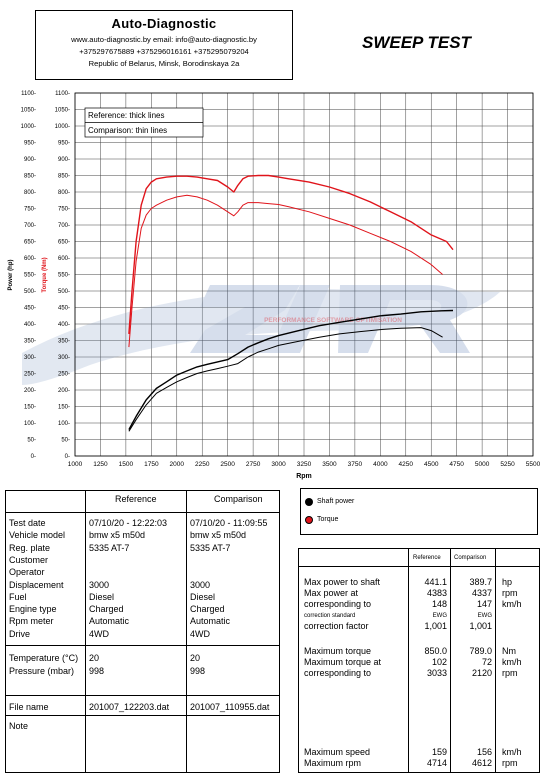 This screenshot has height=780, width=548. I want to click on info-ref: Automatic, so click(109, 621).